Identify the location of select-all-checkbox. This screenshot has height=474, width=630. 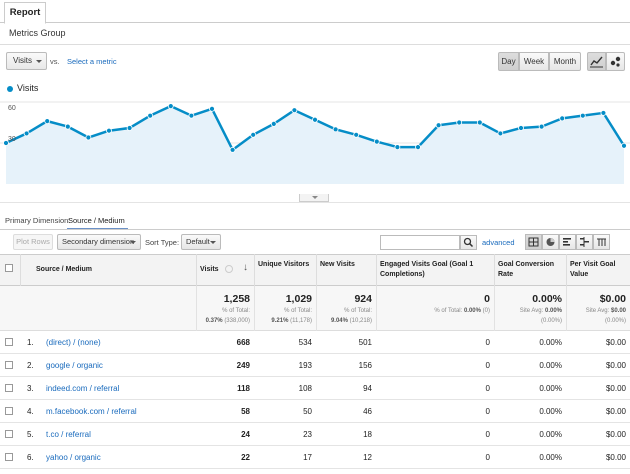
(9, 268).